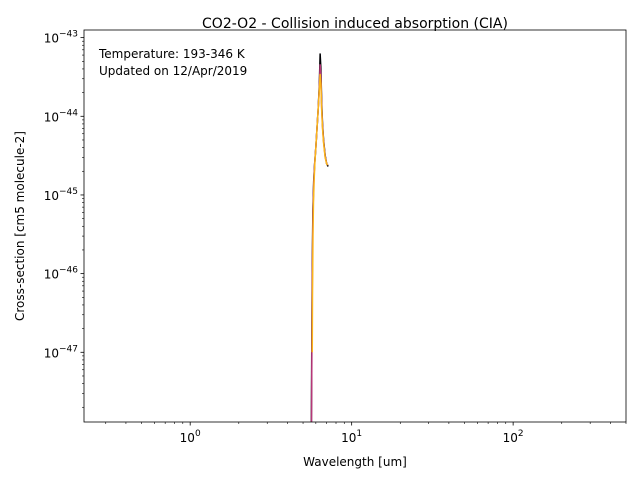 The image size is (640, 480). Describe the element at coordinates (172, 54) in the screenshot. I see `annotation-temperature: Temperature: 193-346 K` at that location.